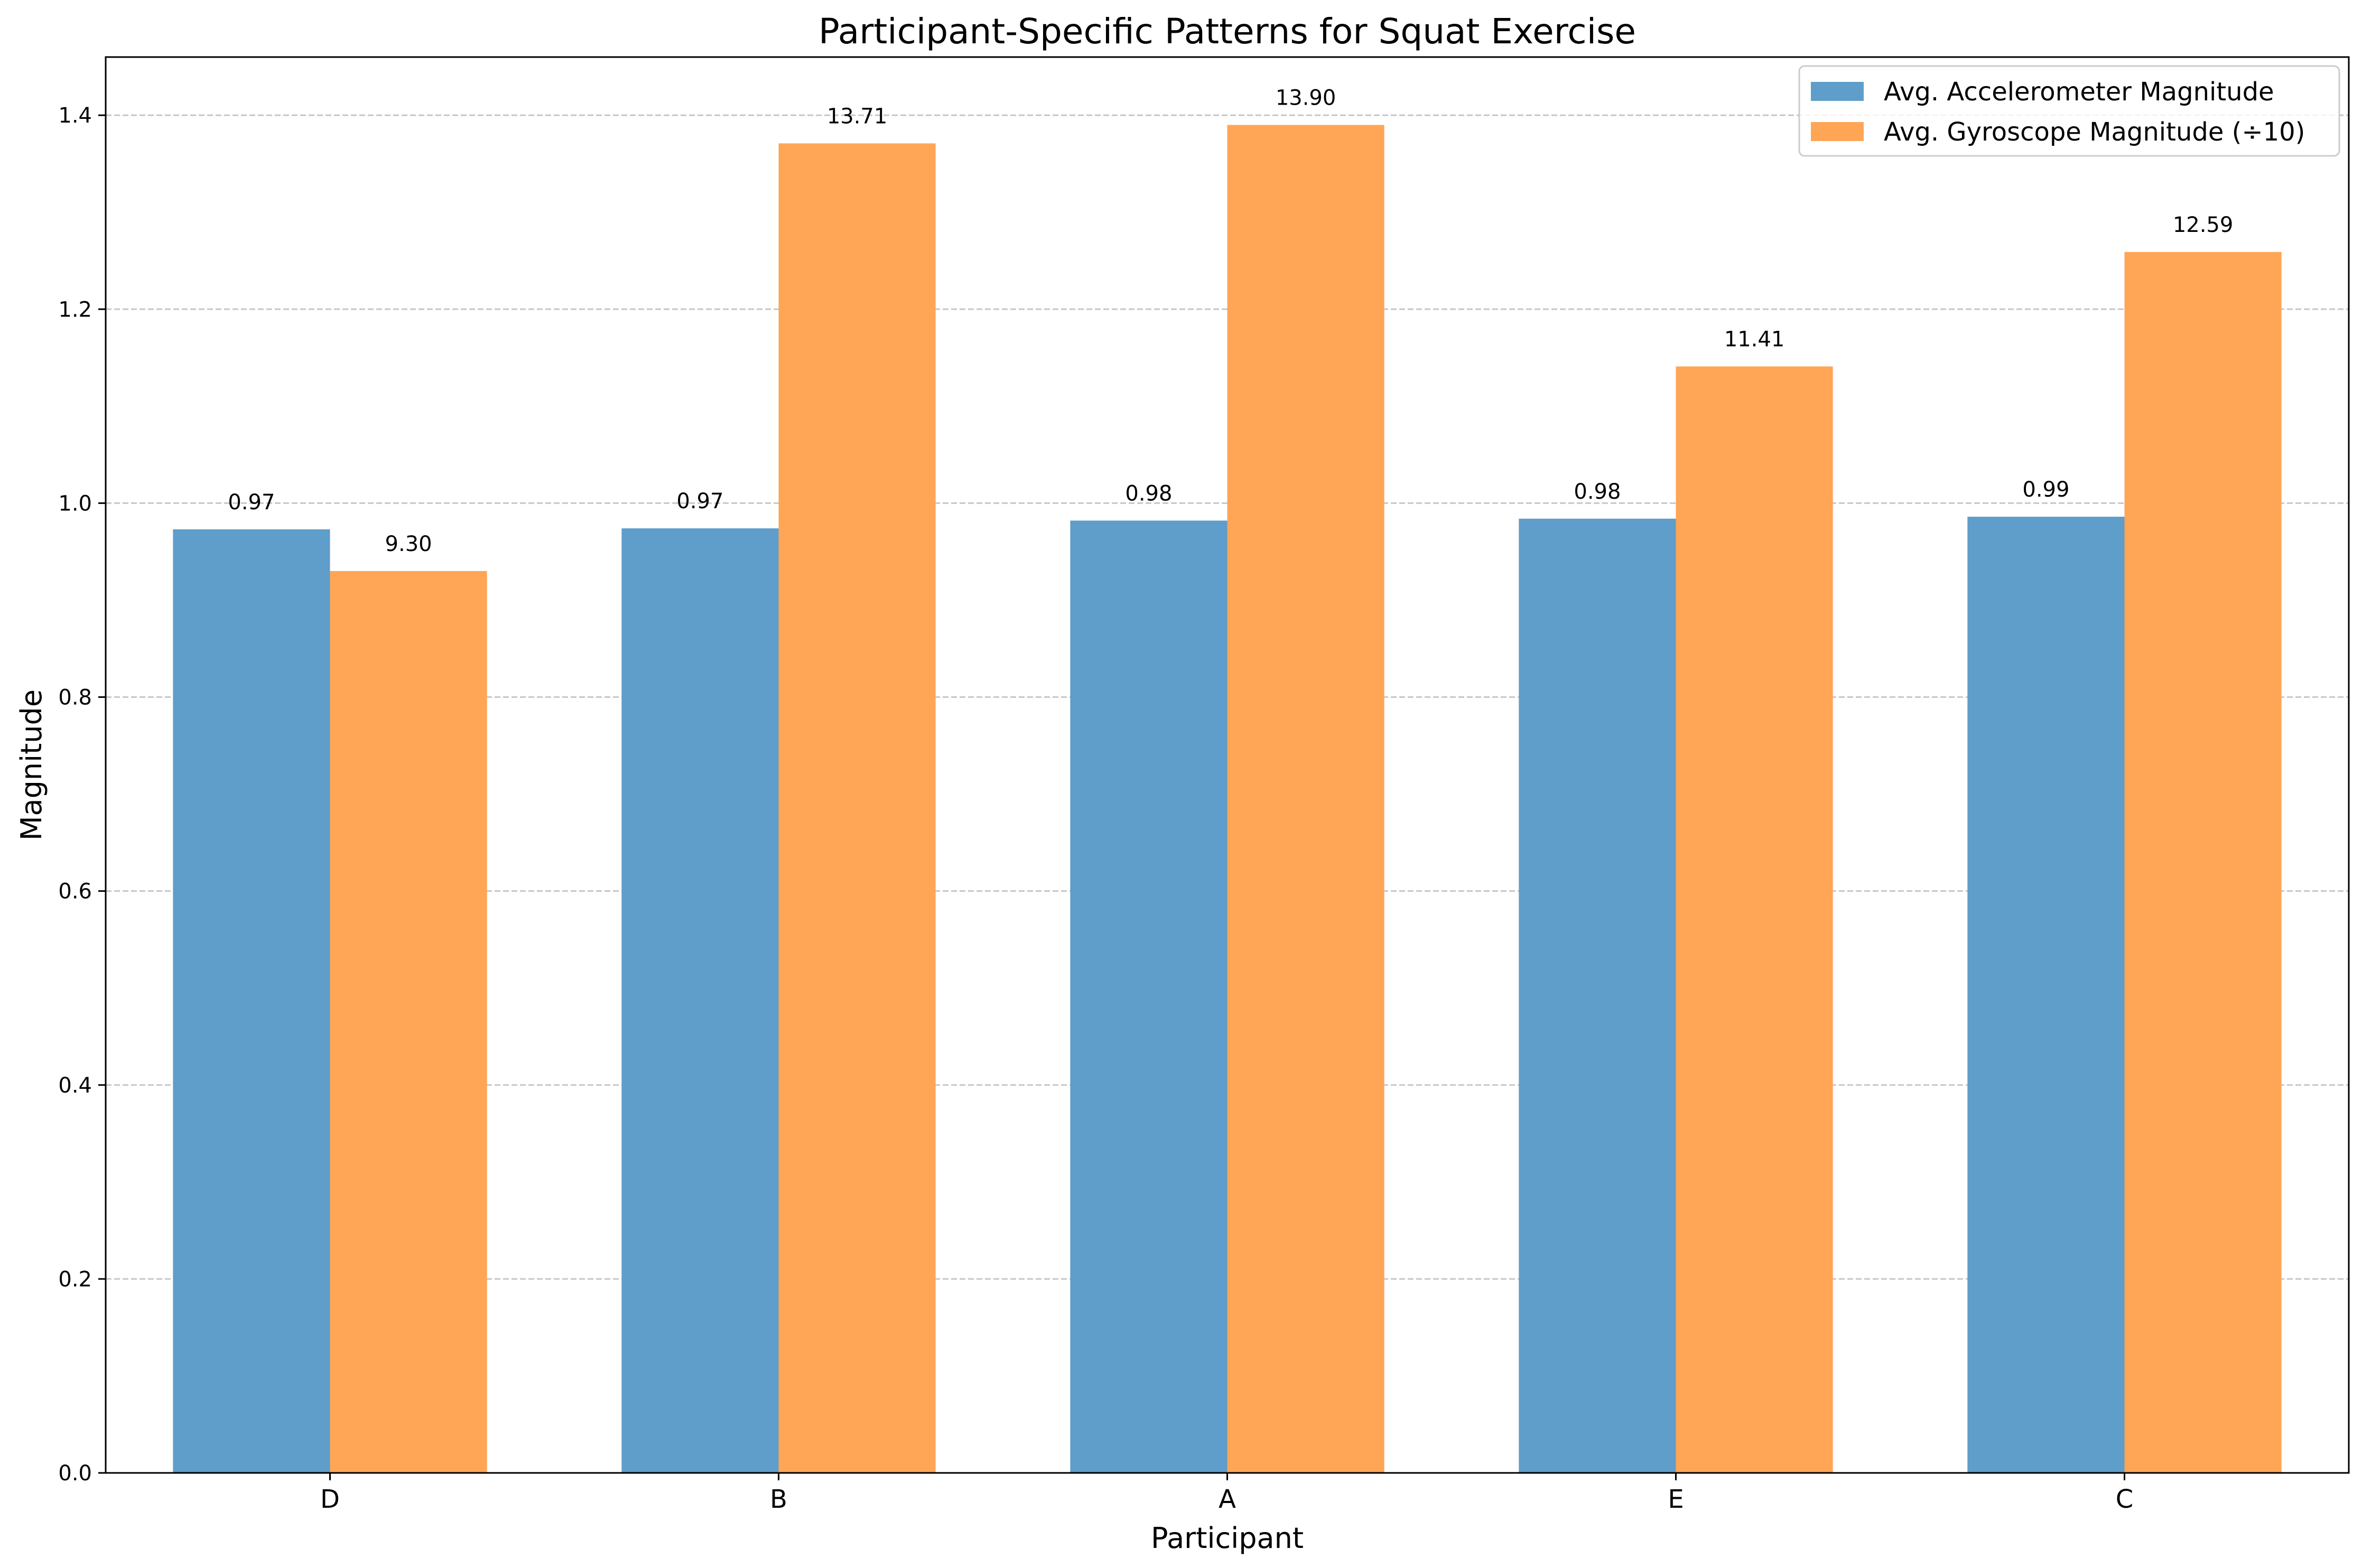  Describe the element at coordinates (75, 116) in the screenshot. I see `y-tick-label: 1.4` at that location.